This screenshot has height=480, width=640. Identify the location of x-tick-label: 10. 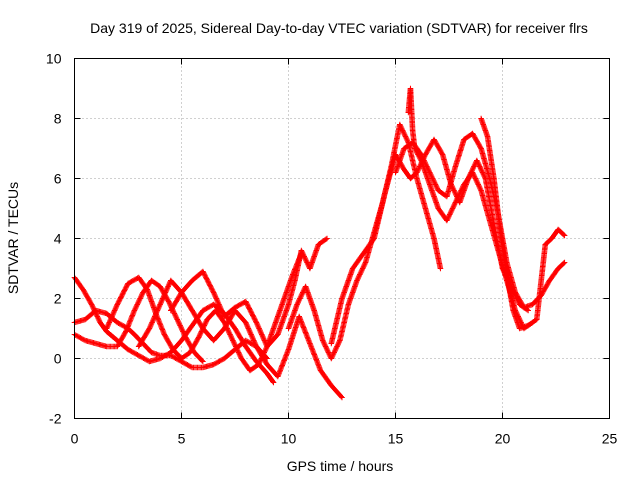
(289, 439).